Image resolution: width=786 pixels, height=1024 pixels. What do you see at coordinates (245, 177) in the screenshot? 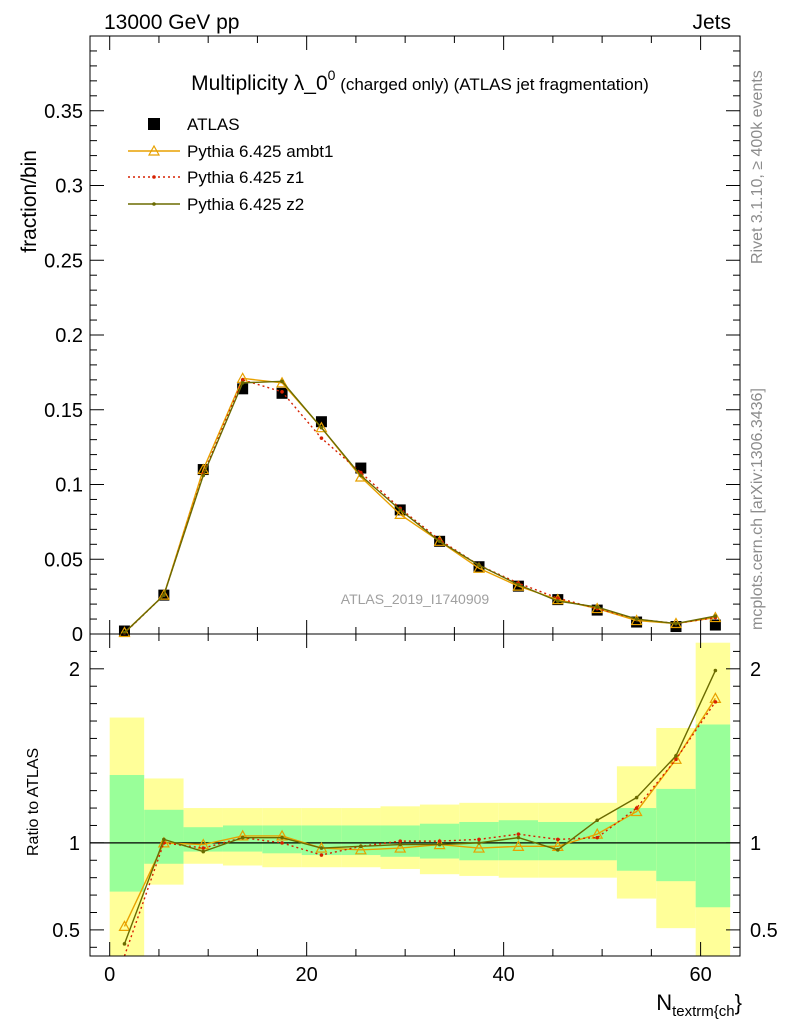
I see `legend-label: Pythia 6.425 z1` at bounding box center [245, 177].